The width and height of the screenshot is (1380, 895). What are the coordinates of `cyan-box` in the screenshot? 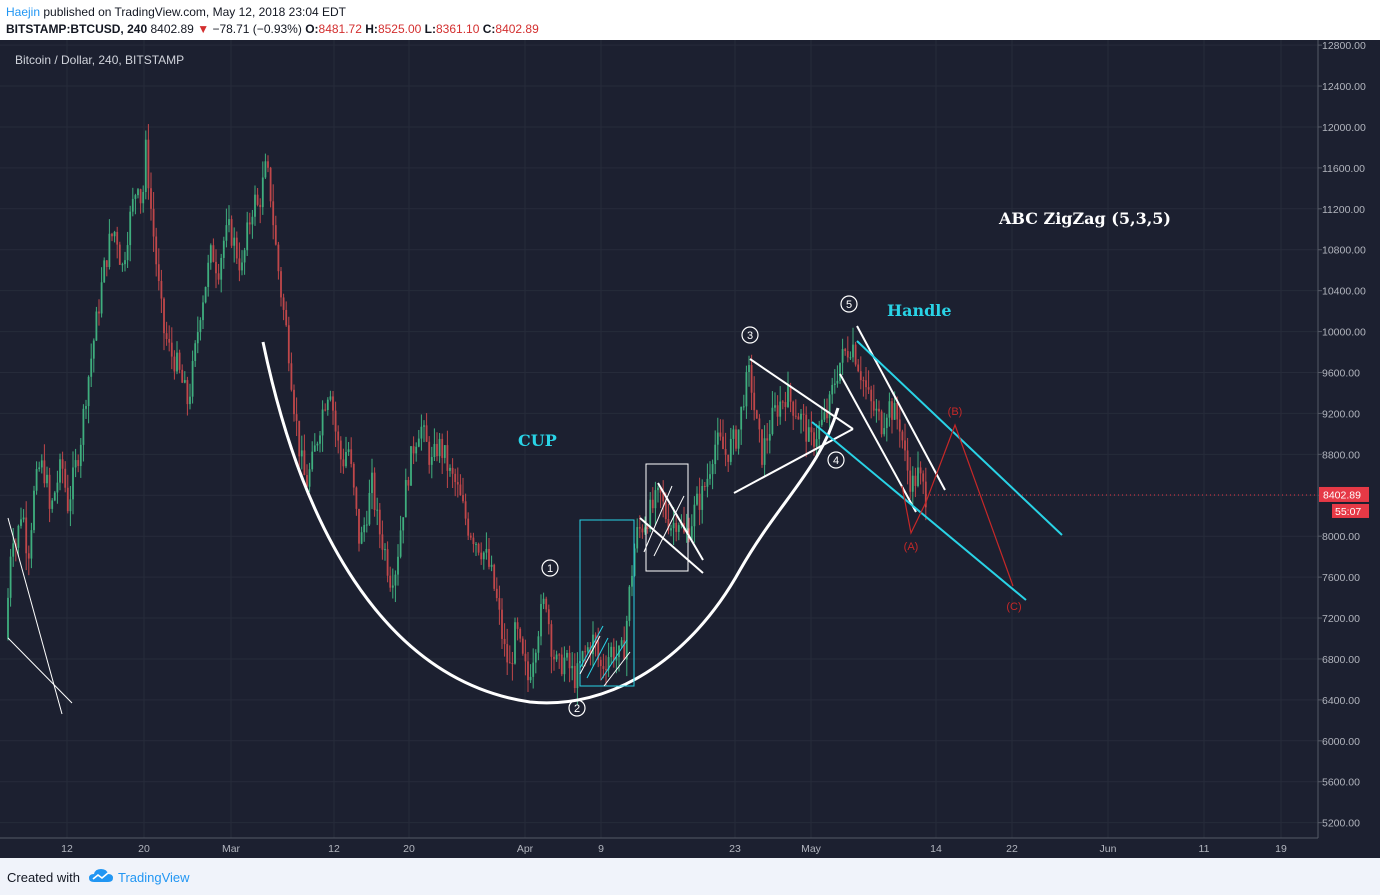 It's located at (607, 603).